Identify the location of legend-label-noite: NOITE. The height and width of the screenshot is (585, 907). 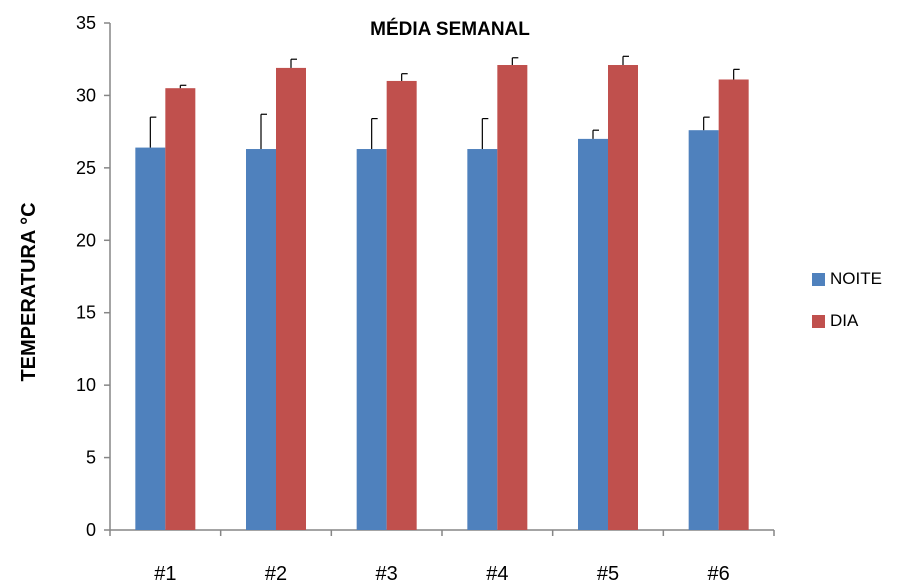
(856, 278).